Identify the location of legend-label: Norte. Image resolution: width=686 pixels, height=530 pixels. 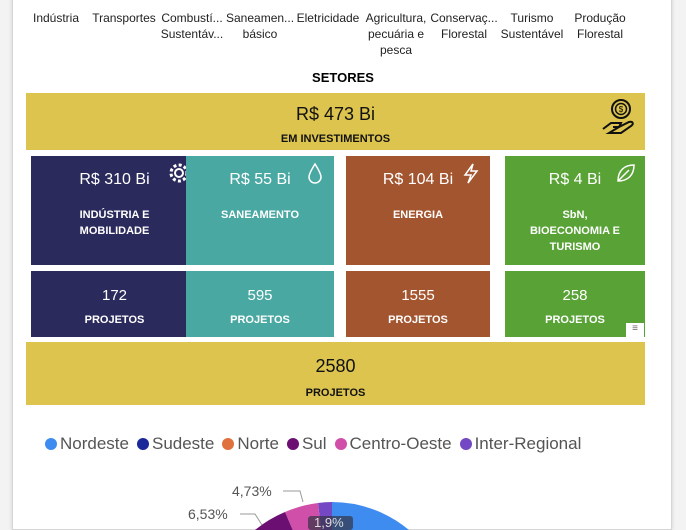
(258, 443).